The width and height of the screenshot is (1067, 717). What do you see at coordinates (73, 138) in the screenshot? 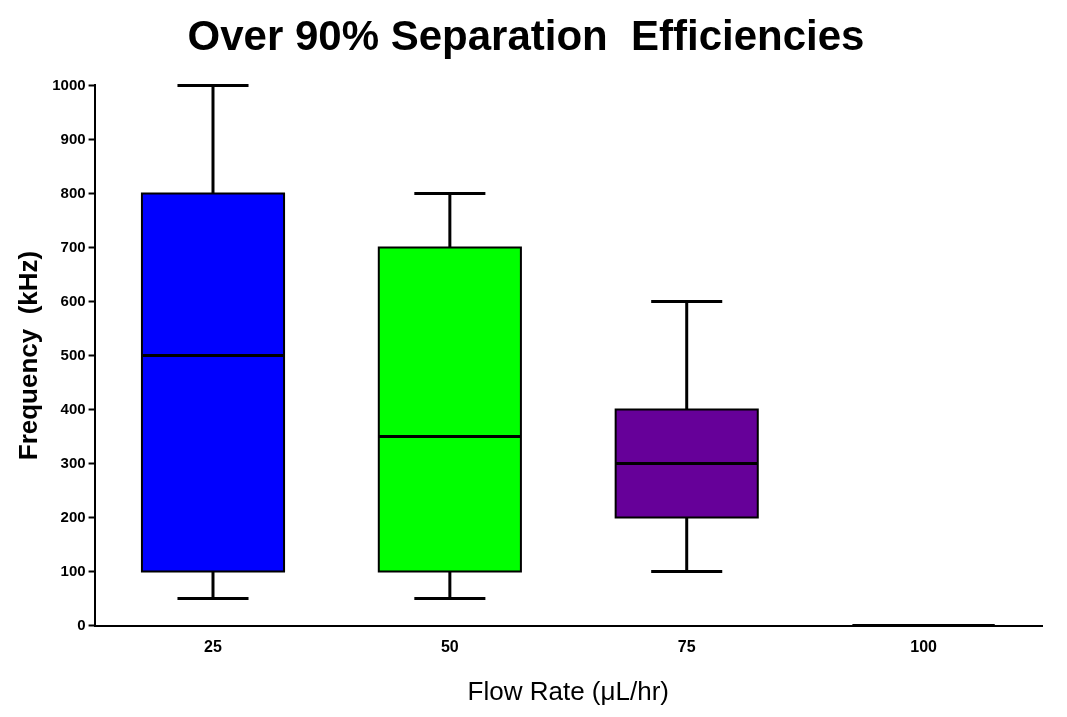
I see `y-tick-label: 900` at bounding box center [73, 138].